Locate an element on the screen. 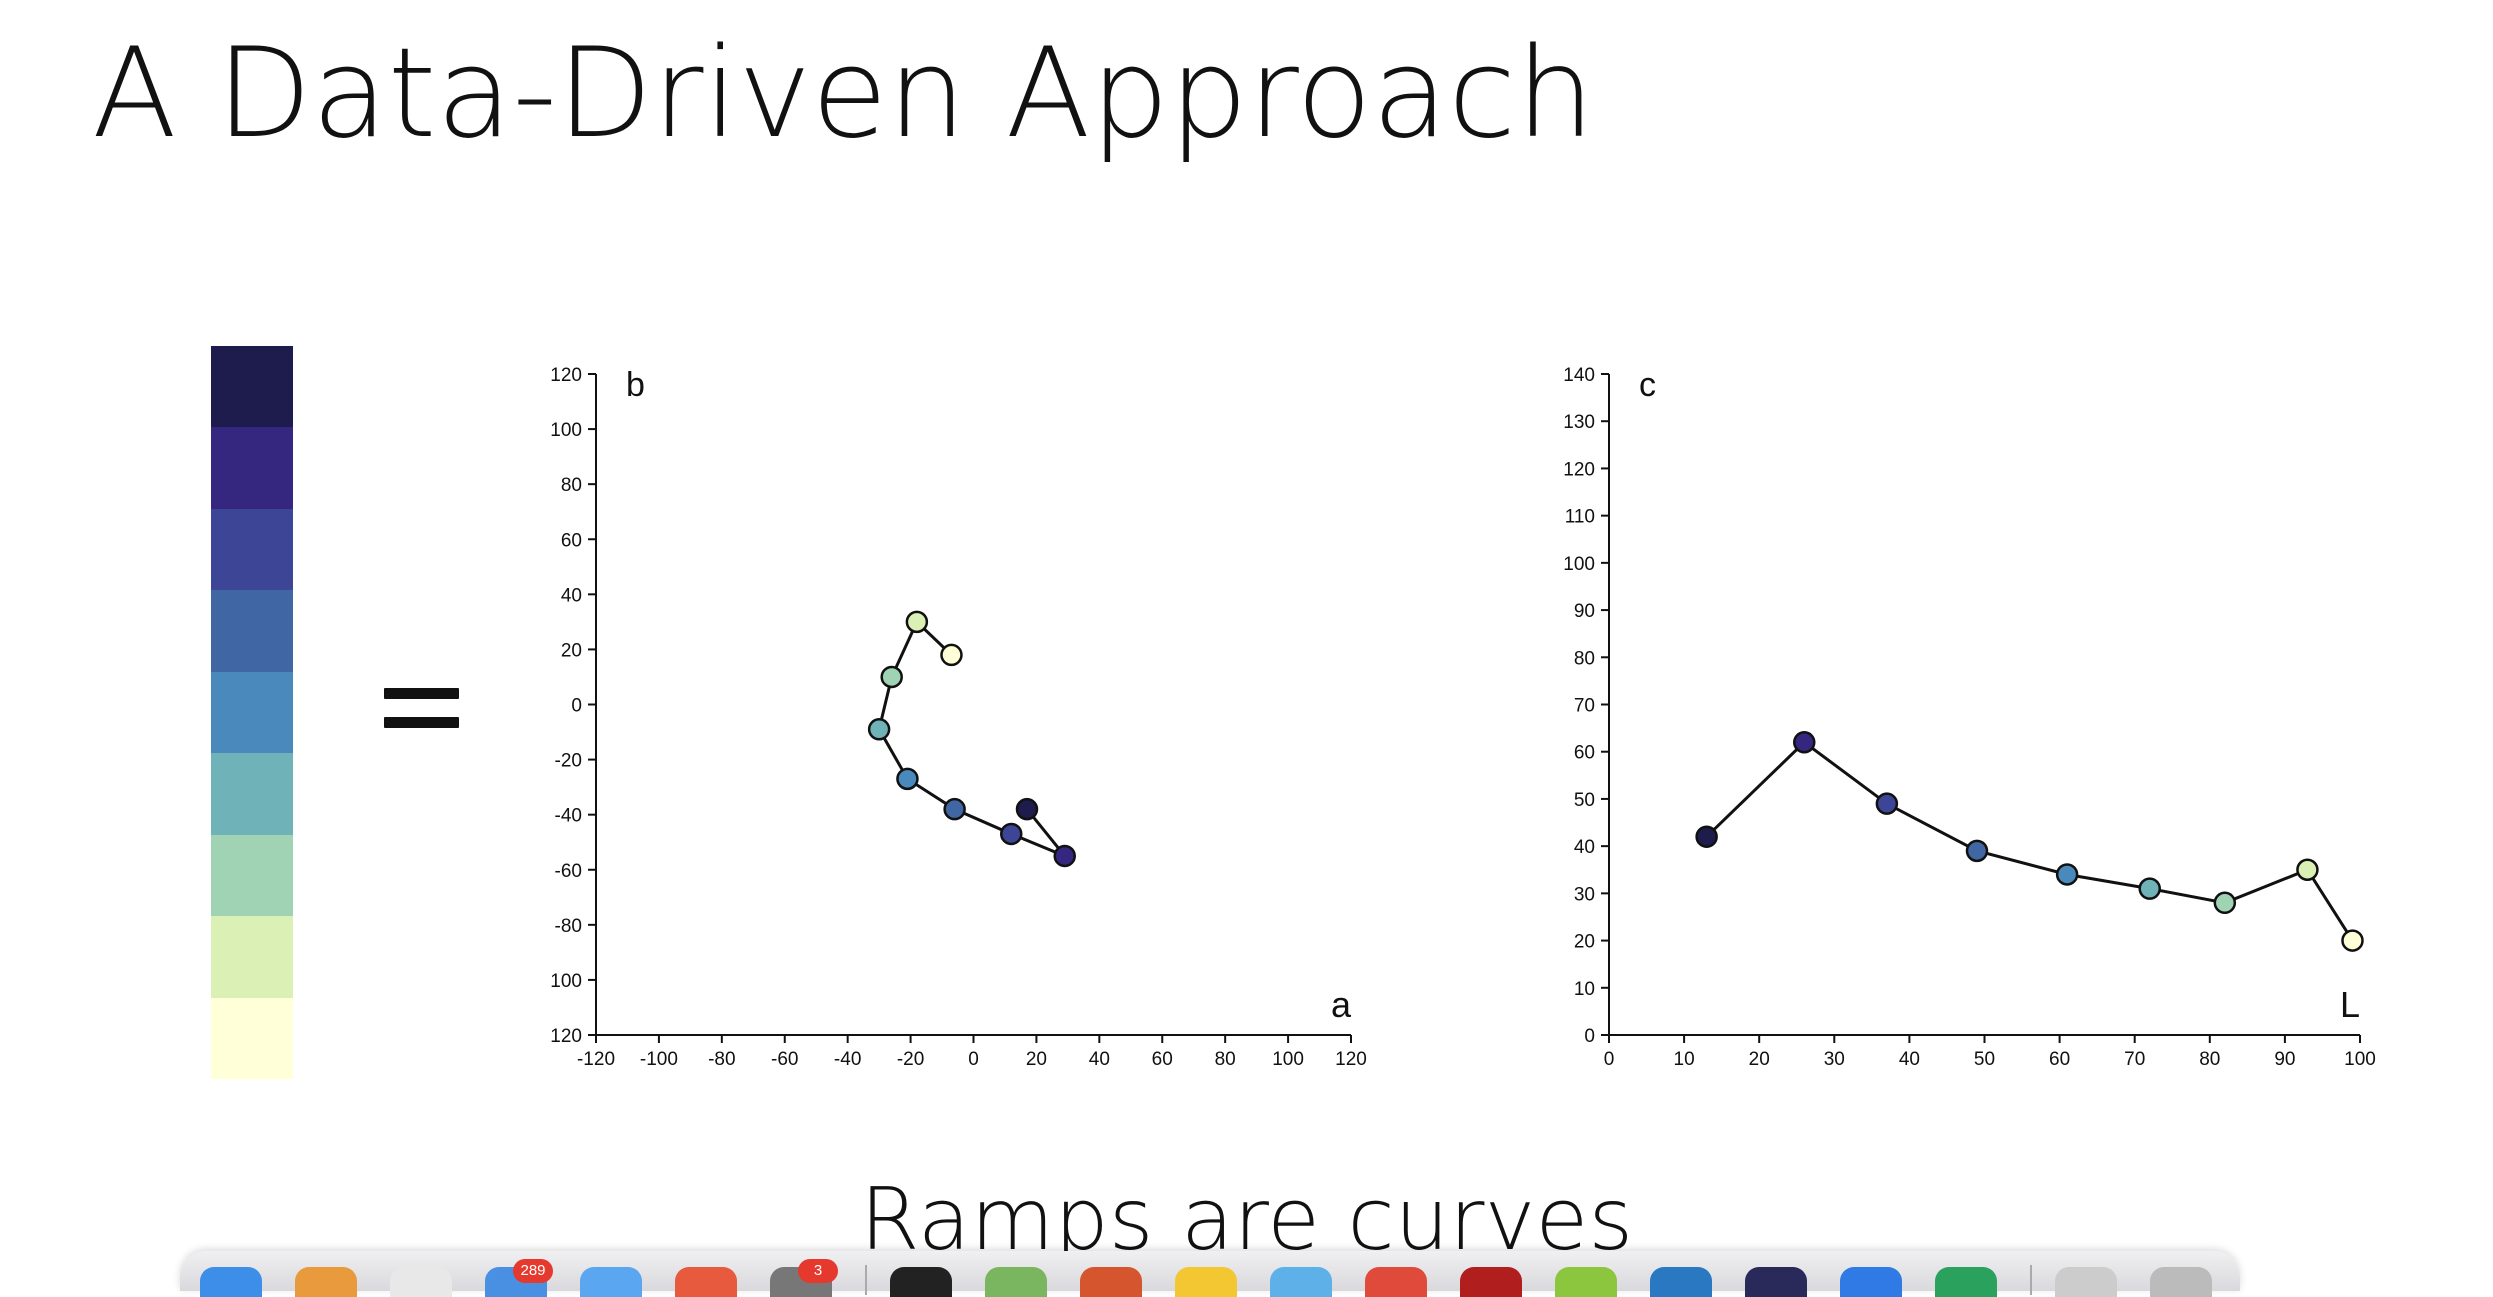  chart-b-y-tick-label: 0 is located at coordinates (576, 706).